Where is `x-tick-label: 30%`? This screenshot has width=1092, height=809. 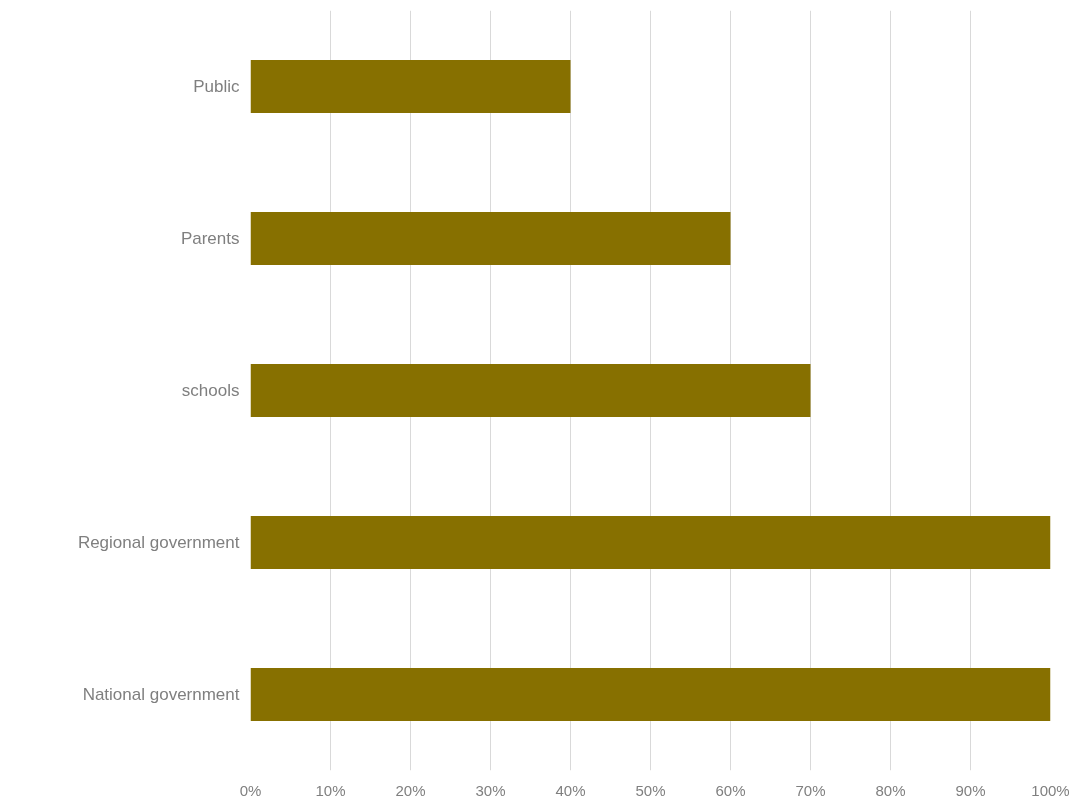 x-tick-label: 30% is located at coordinates (490, 790).